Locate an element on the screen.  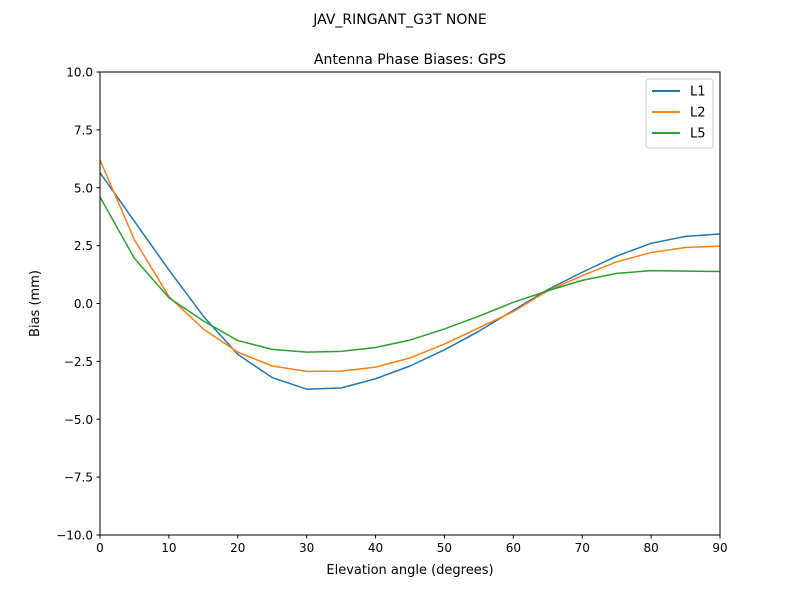
y-ticks: −10.0 −7.5 −5.0 −2.5 0.0 2.5 5.0 7.5 10.0 is located at coordinates (78, 304).